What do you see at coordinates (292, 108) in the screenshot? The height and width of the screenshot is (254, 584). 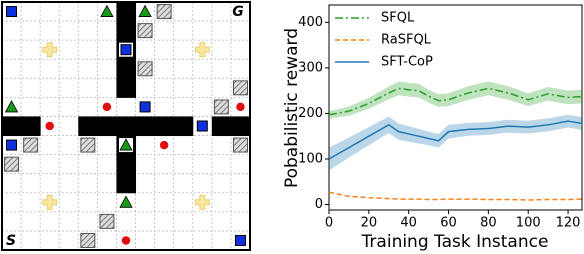 I see `y-axis-label: Pobabilistic reward` at bounding box center [292, 108].